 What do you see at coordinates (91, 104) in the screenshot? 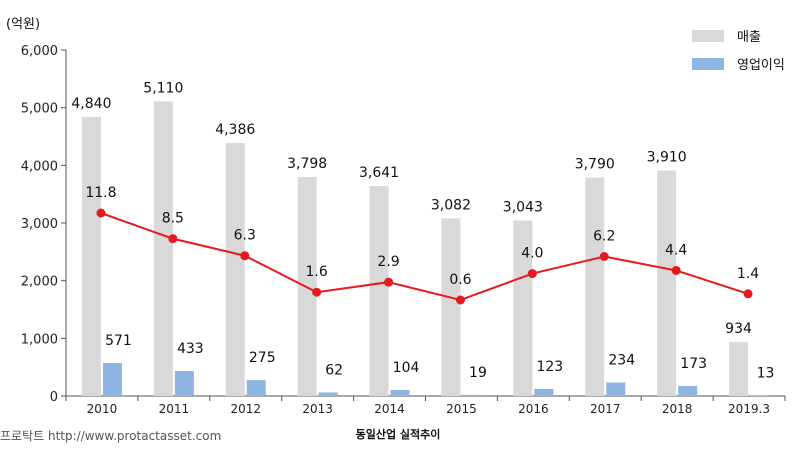
I see `sales-value-label: 4,840` at bounding box center [91, 104].